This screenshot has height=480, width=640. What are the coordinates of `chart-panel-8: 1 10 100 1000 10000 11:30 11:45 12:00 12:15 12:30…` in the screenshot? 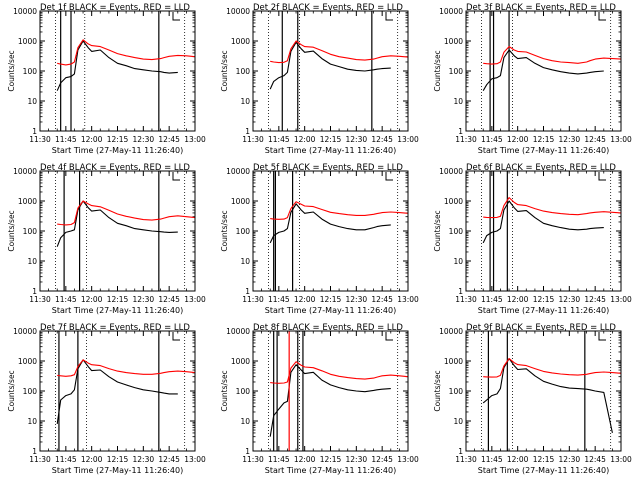 It's located at (319, 399).